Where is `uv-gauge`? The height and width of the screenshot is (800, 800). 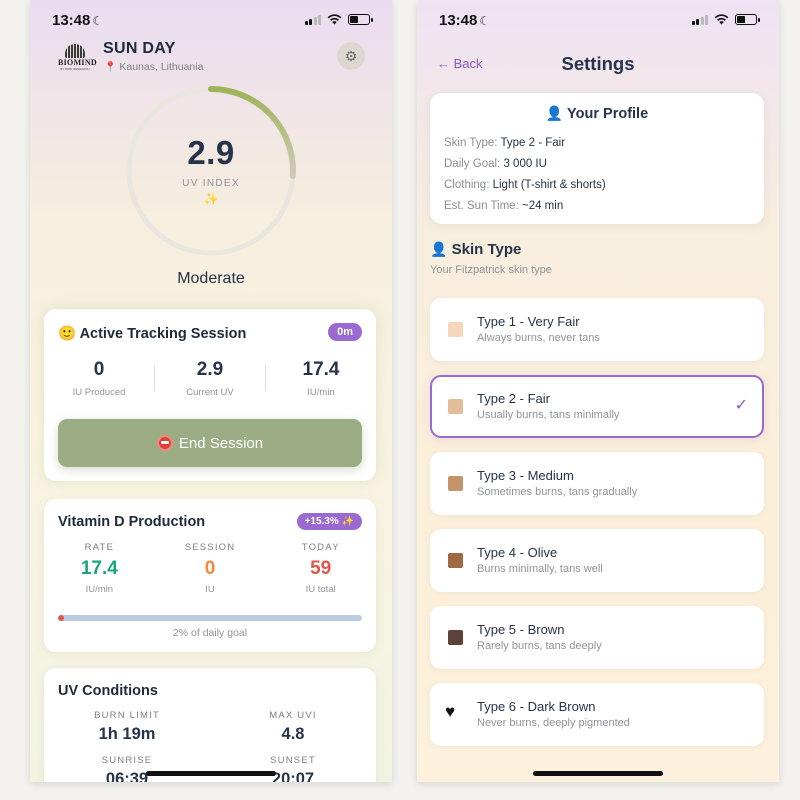 uv-gauge is located at coordinates (211, 171).